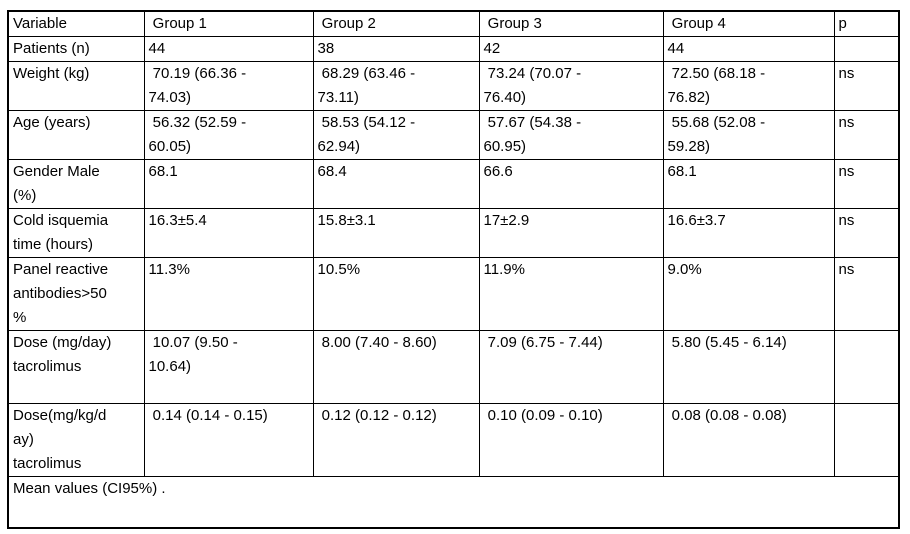  I want to click on cell-group3: 7.09 (6.75 - 7.44), so click(571, 367).